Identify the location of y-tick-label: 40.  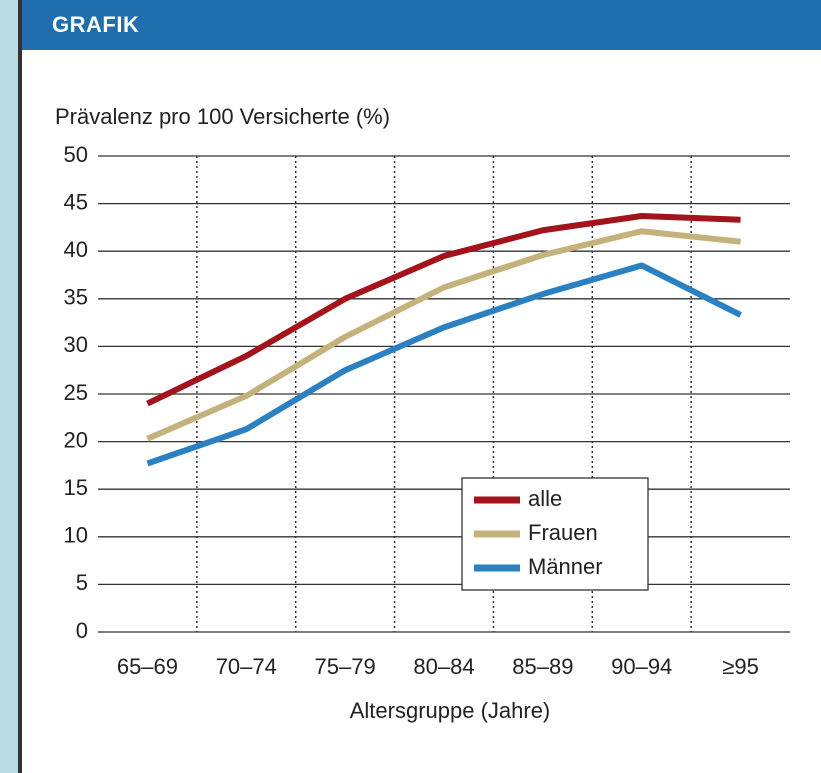
(76, 249).